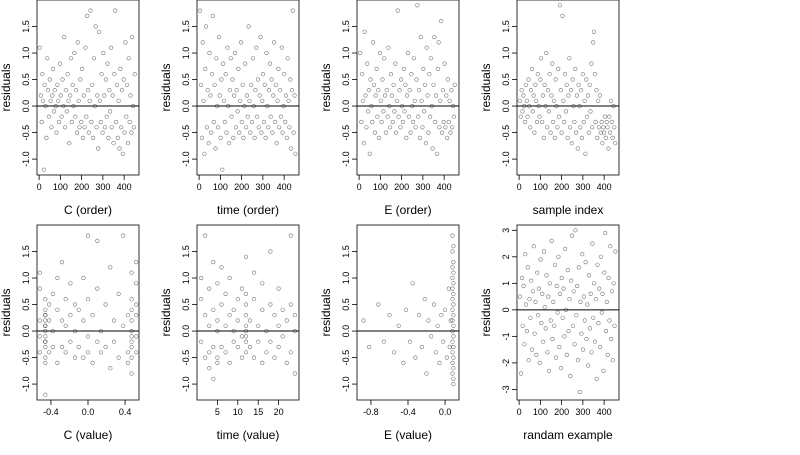 The height and width of the screenshot is (455, 800). What do you see at coordinates (506, 26) in the screenshot?
I see `chart-sample-index-y-tick-label: 1.5` at bounding box center [506, 26].